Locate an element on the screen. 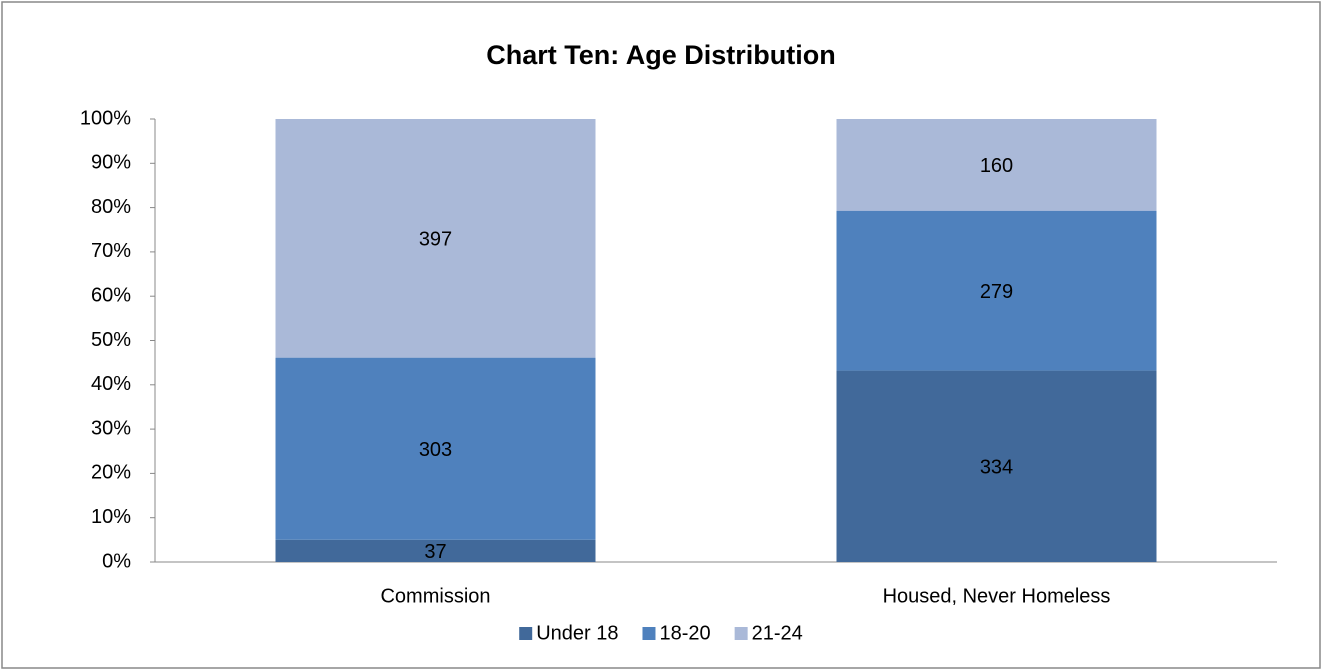  y-tick-label: 10% is located at coordinates (111, 517).